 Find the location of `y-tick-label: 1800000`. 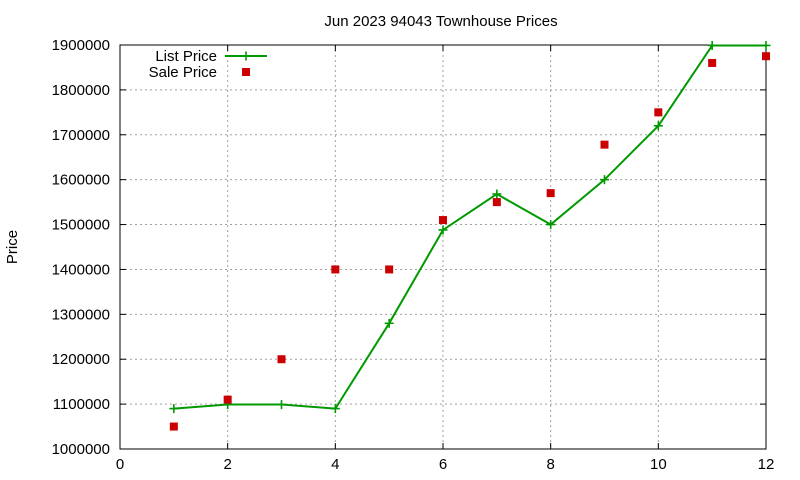

y-tick-label: 1800000 is located at coordinates (81, 90).